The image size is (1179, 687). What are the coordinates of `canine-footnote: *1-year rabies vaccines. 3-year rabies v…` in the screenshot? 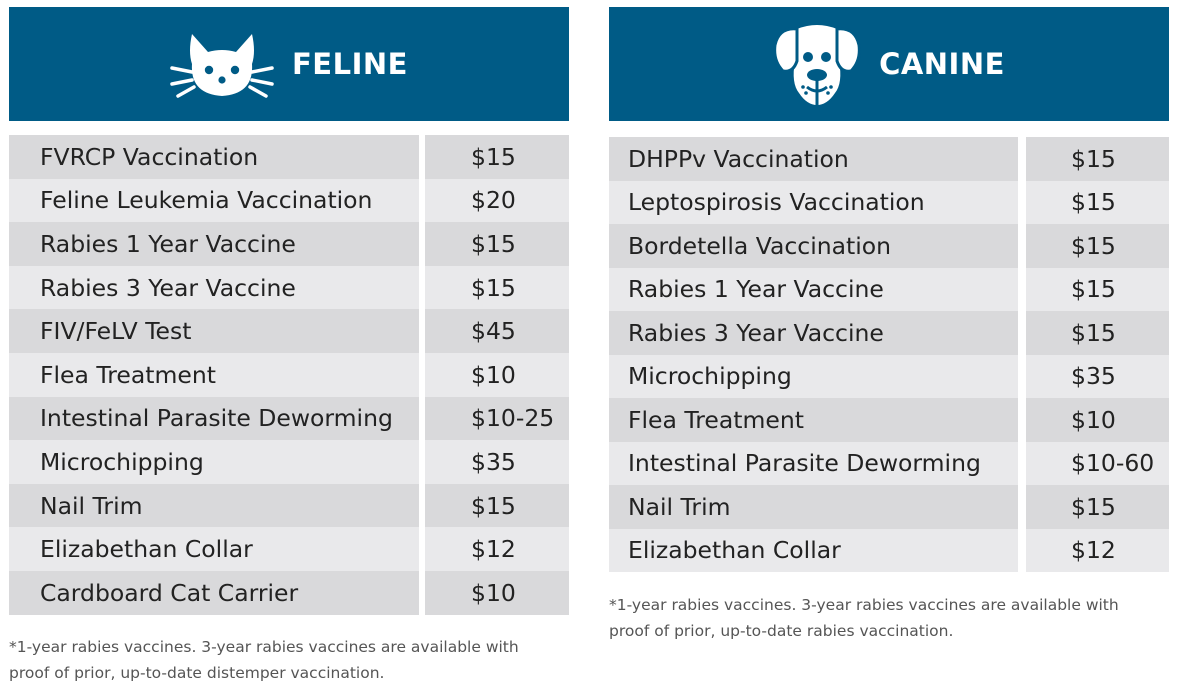 It's located at (889, 618).